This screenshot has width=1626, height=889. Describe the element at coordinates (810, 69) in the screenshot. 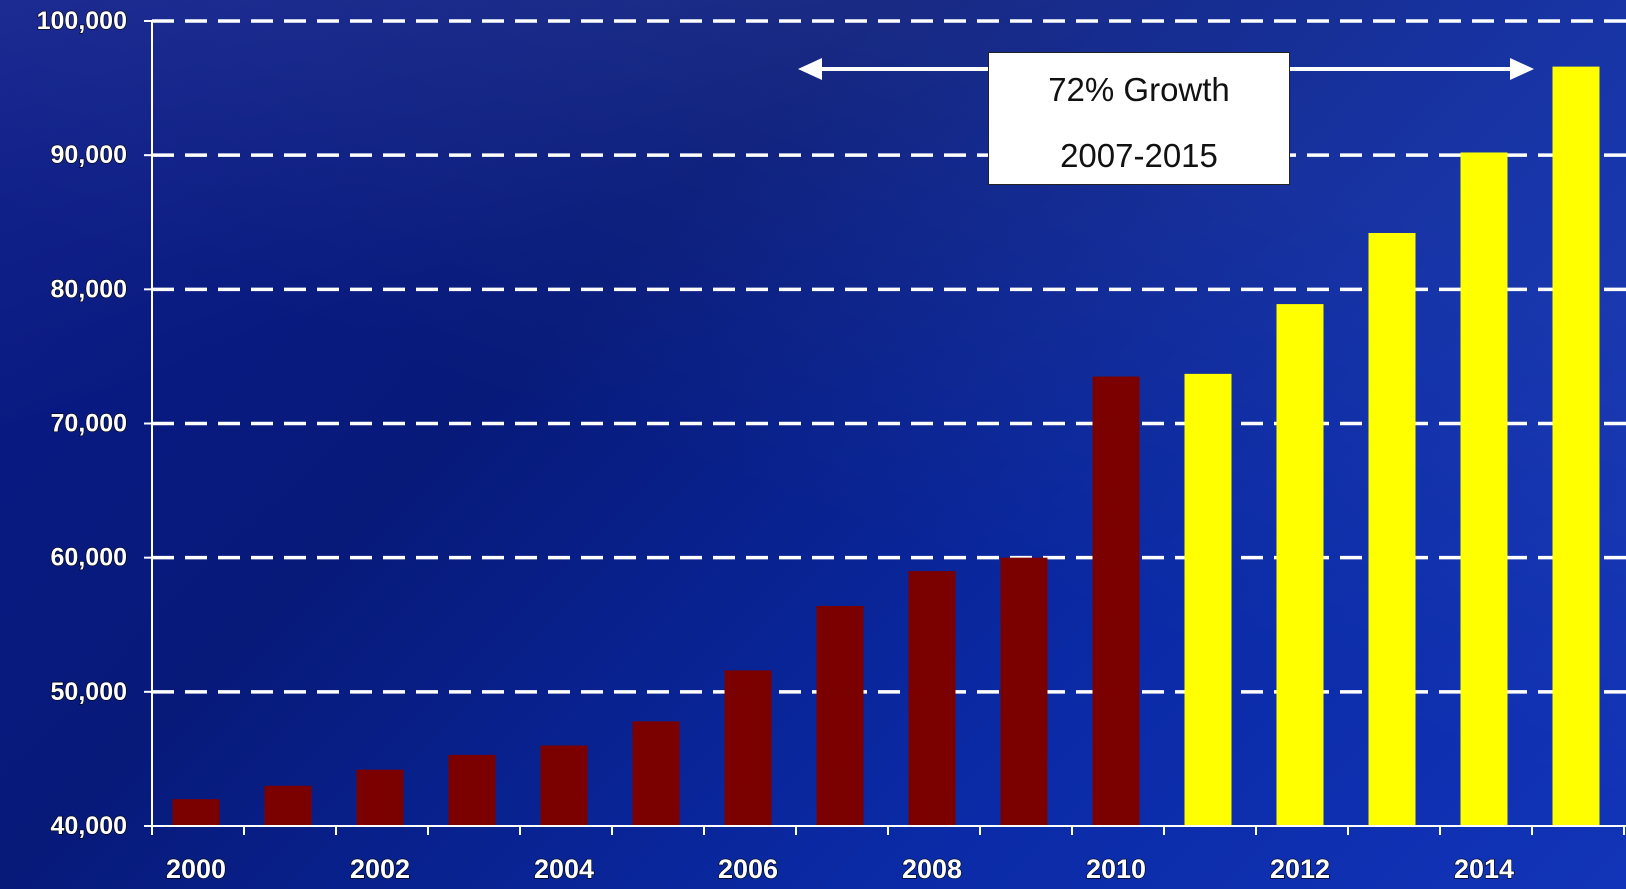

I see `arrow-head-left` at that location.